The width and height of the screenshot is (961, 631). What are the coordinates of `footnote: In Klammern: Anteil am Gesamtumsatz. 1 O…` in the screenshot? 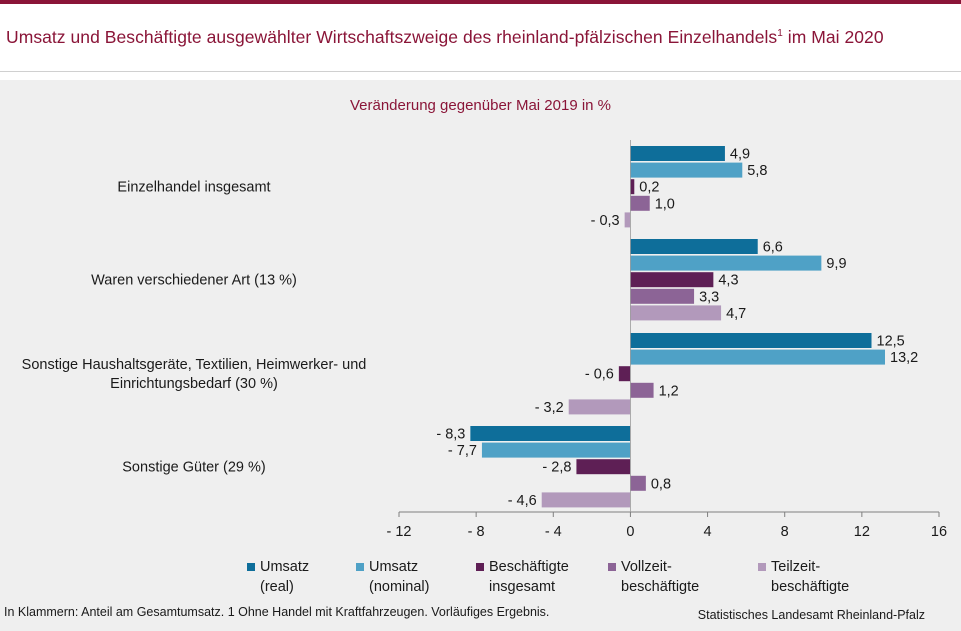 It's located at (277, 612).